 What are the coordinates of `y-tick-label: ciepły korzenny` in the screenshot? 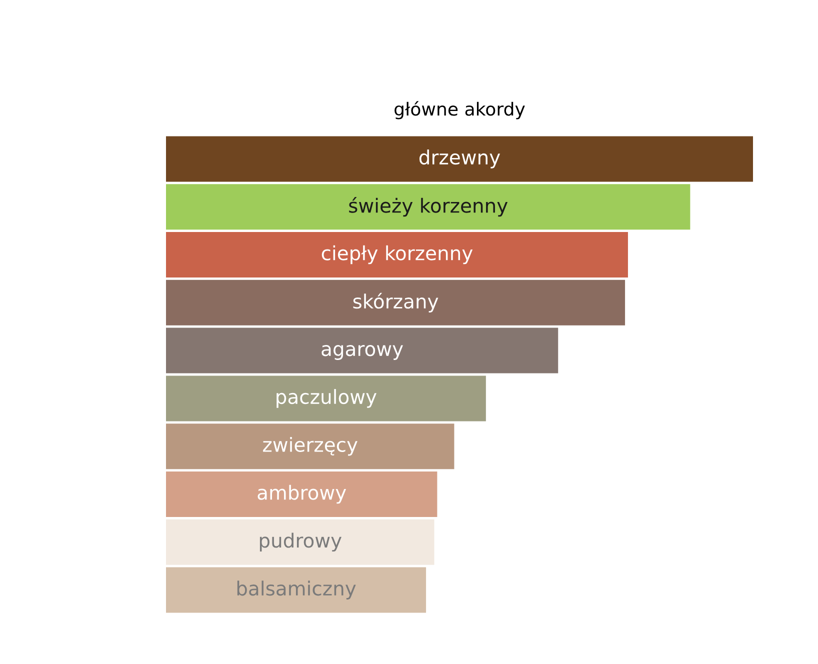 It's located at (397, 254).